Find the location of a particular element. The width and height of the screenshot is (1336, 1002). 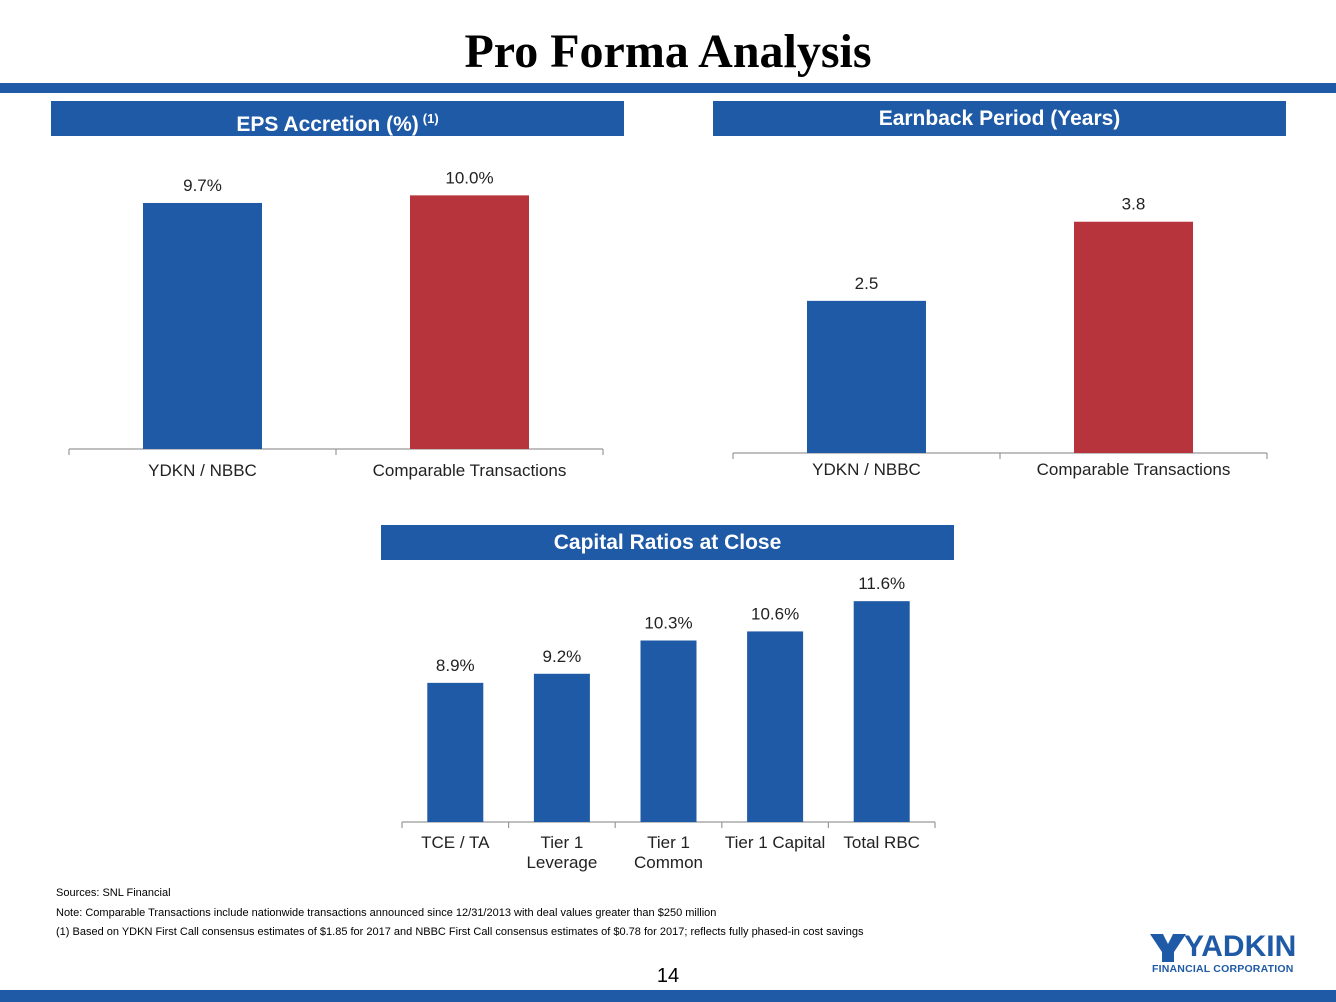

footer-rule is located at coordinates (668, 996).